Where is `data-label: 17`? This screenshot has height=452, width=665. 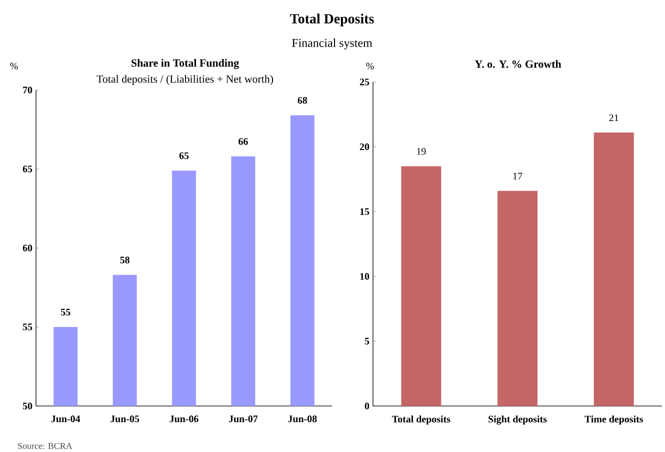
data-label: 17 is located at coordinates (517, 176).